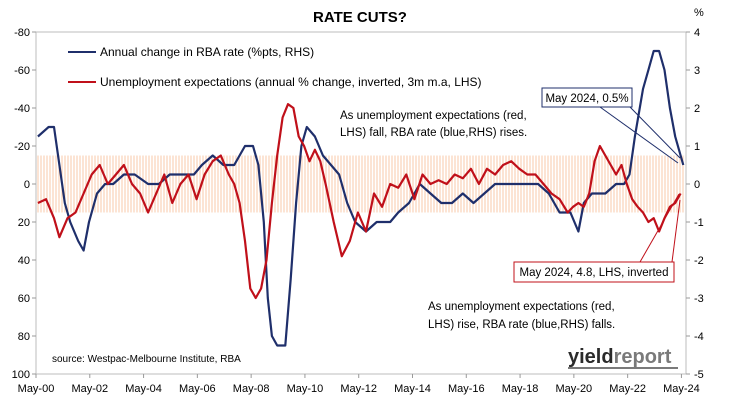 The image size is (730, 400). What do you see at coordinates (251, 389) in the screenshot?
I see `x-axis-tick-label: May-08` at bounding box center [251, 389].